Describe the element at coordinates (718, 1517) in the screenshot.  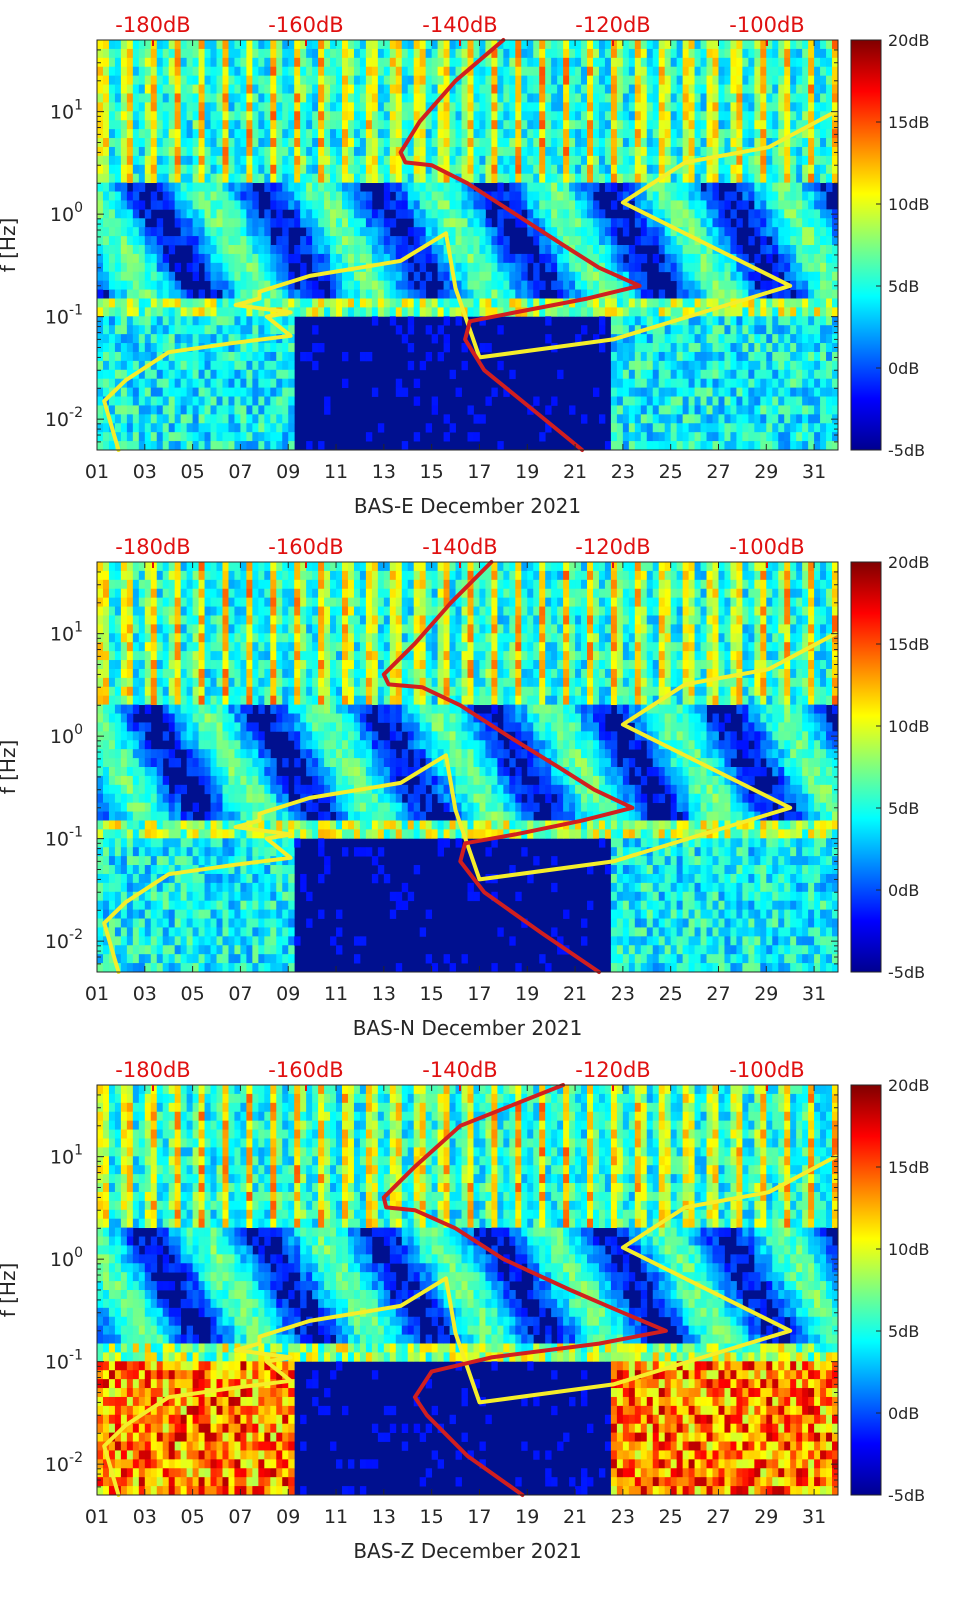
I see `x-tick-label: 27` at that location.